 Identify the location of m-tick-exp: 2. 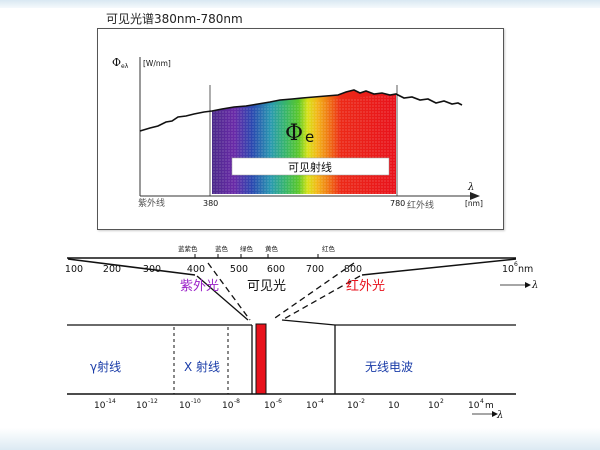
(442, 401).